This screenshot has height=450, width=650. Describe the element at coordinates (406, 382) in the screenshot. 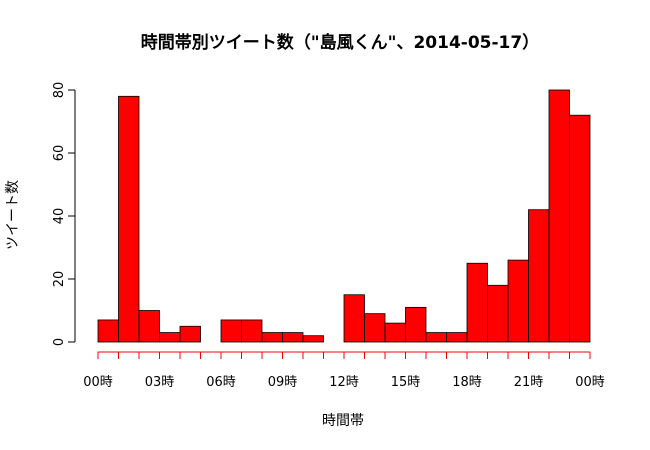

I see `x-tick-label-5: 15時` at that location.